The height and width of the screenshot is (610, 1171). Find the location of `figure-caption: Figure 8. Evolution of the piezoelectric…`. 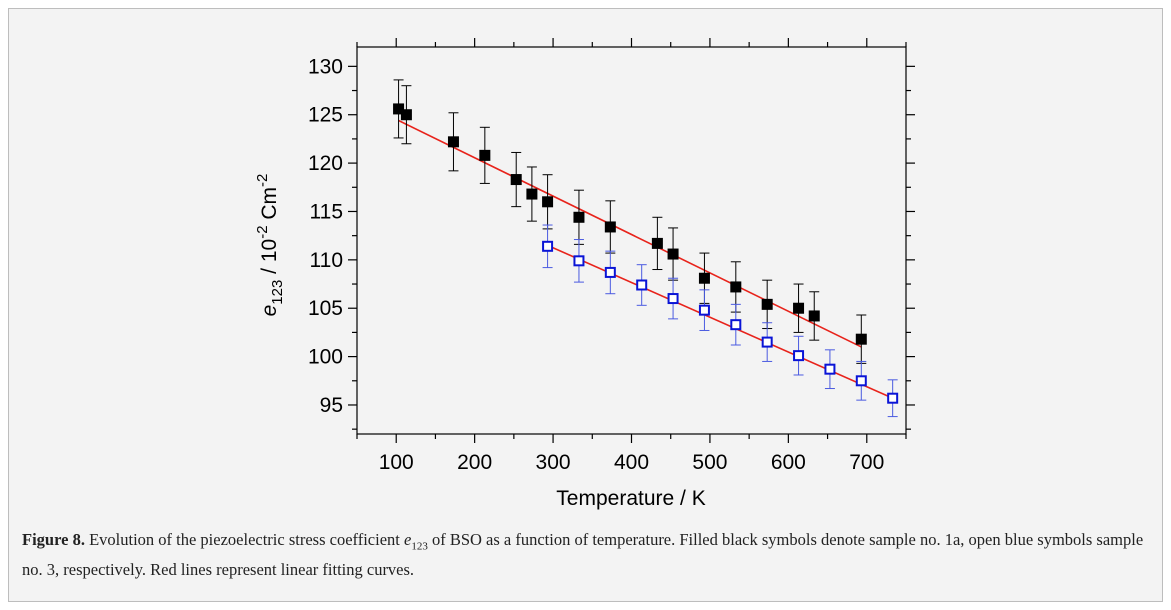

figure-caption: Figure 8. Evolution of the piezoelectric… is located at coordinates (584, 555).